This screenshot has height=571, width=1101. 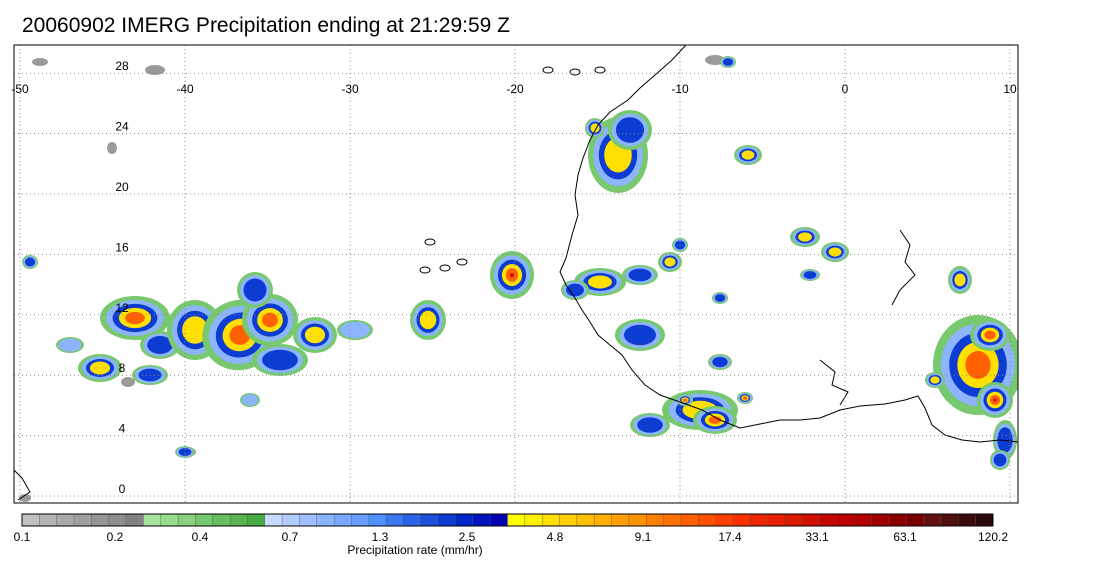 I want to click on latitude-label: 12, so click(x=122, y=308).